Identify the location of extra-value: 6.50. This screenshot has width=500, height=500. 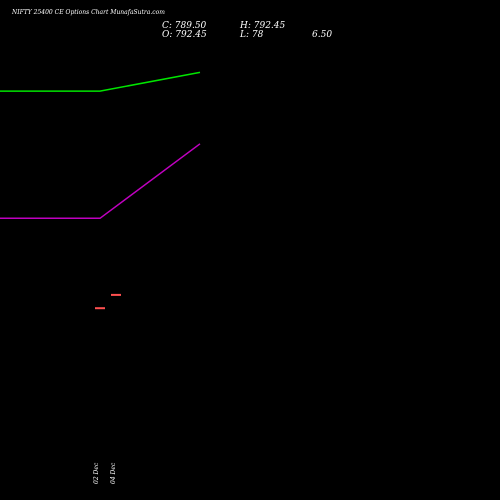
(322, 35).